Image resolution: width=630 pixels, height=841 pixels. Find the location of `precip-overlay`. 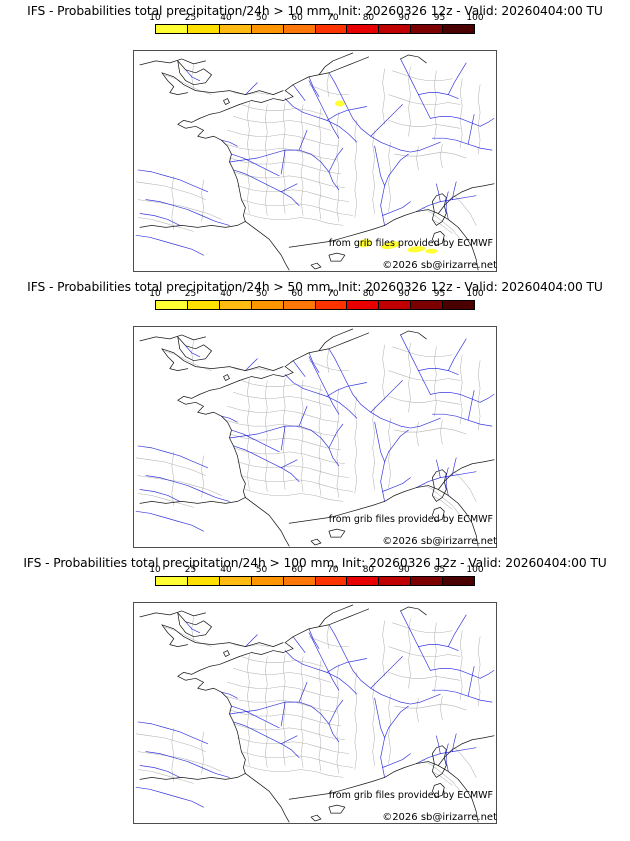

precip-overlay is located at coordinates (386, 177).